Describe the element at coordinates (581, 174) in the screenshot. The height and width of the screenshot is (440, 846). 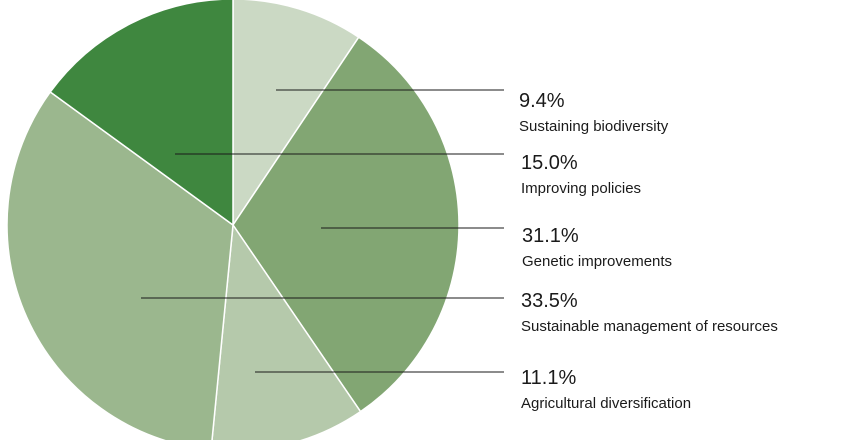
I see `label-group-improving-policies: 15.0% Improving policies` at that location.